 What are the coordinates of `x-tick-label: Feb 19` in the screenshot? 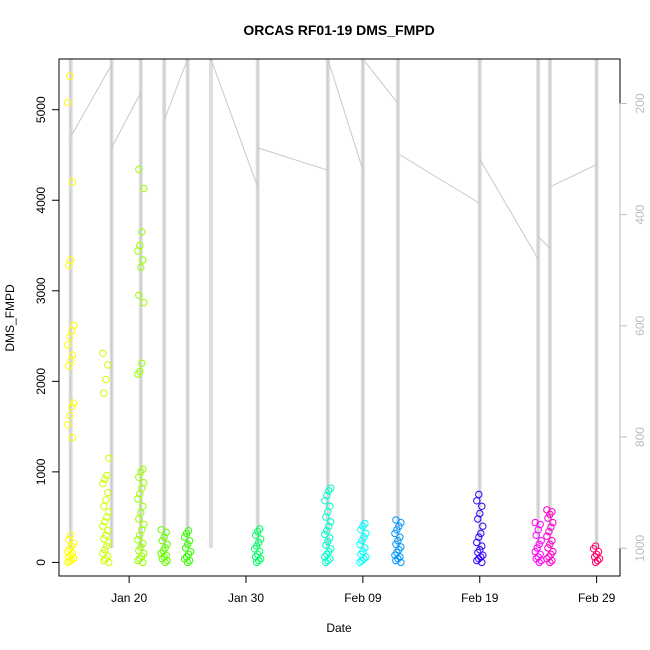 It's located at (480, 598).